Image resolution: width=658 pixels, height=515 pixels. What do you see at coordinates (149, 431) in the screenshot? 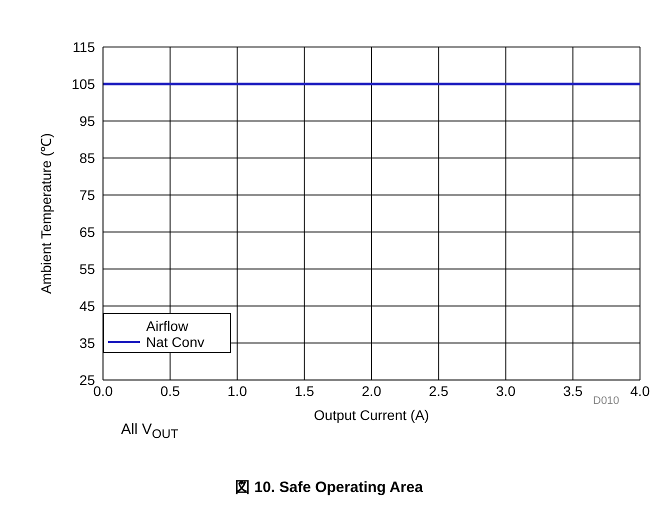
I see `text: All V$_{OUT}$` at bounding box center [149, 431].